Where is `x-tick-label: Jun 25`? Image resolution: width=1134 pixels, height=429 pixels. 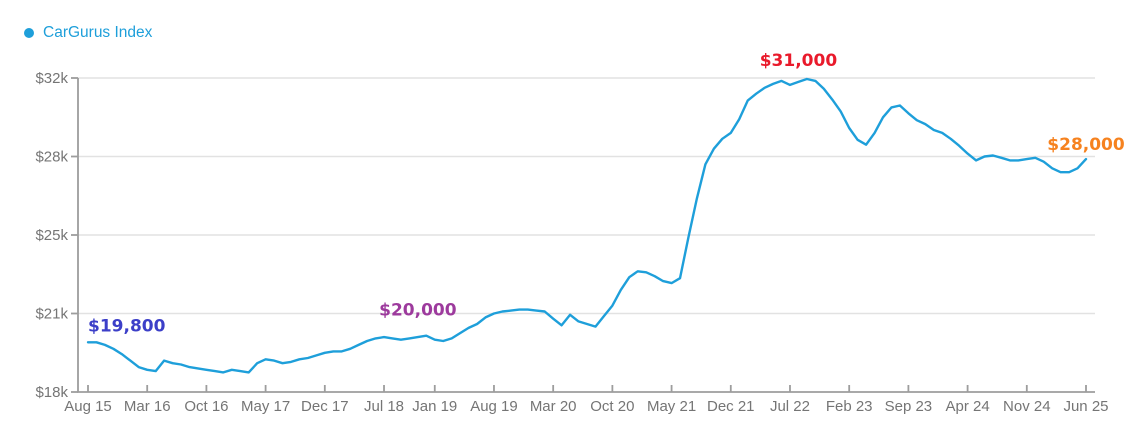 x-tick-label: Jun 25 is located at coordinates (1085, 406).